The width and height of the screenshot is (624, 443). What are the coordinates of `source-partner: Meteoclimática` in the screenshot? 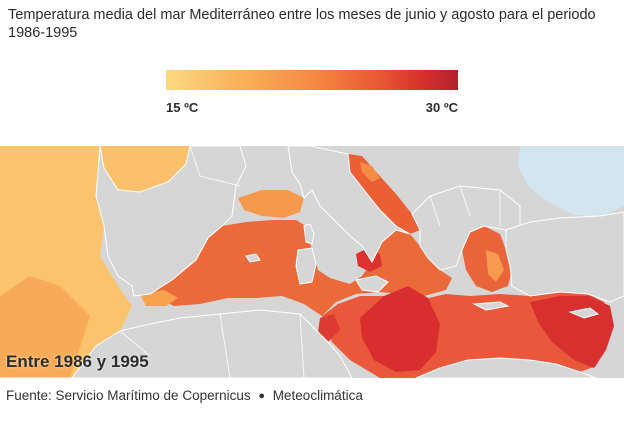 It's located at (317, 395).